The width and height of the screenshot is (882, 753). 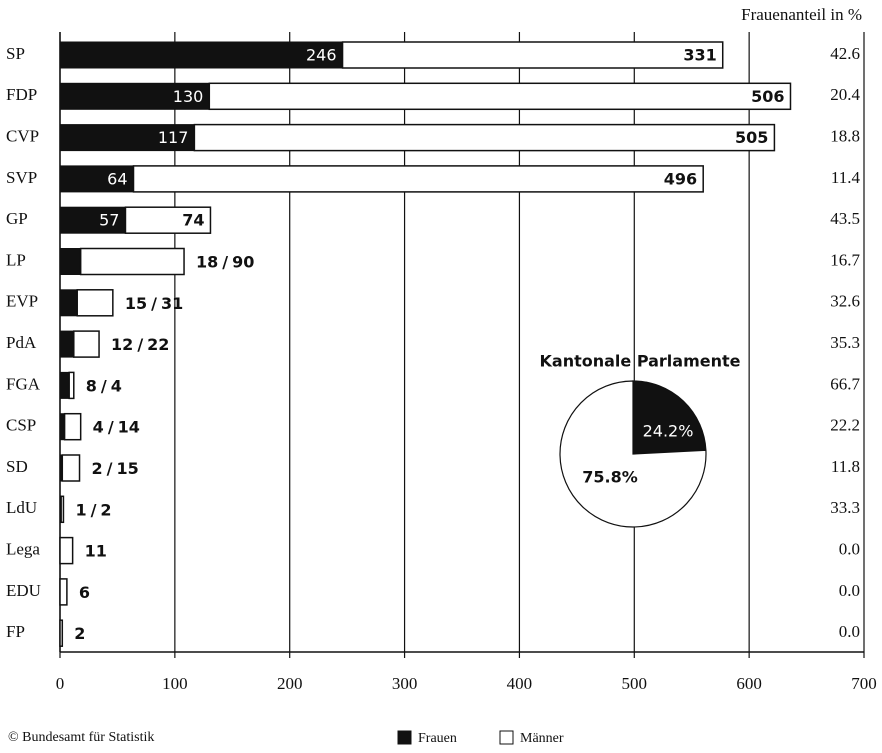 What do you see at coordinates (21, 425) in the screenshot?
I see `y-tick-label: CSP` at bounding box center [21, 425].